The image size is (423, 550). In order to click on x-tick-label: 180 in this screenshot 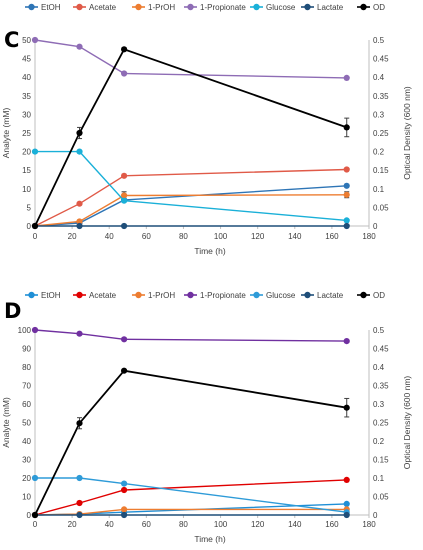, I will do `click(369, 236)`.